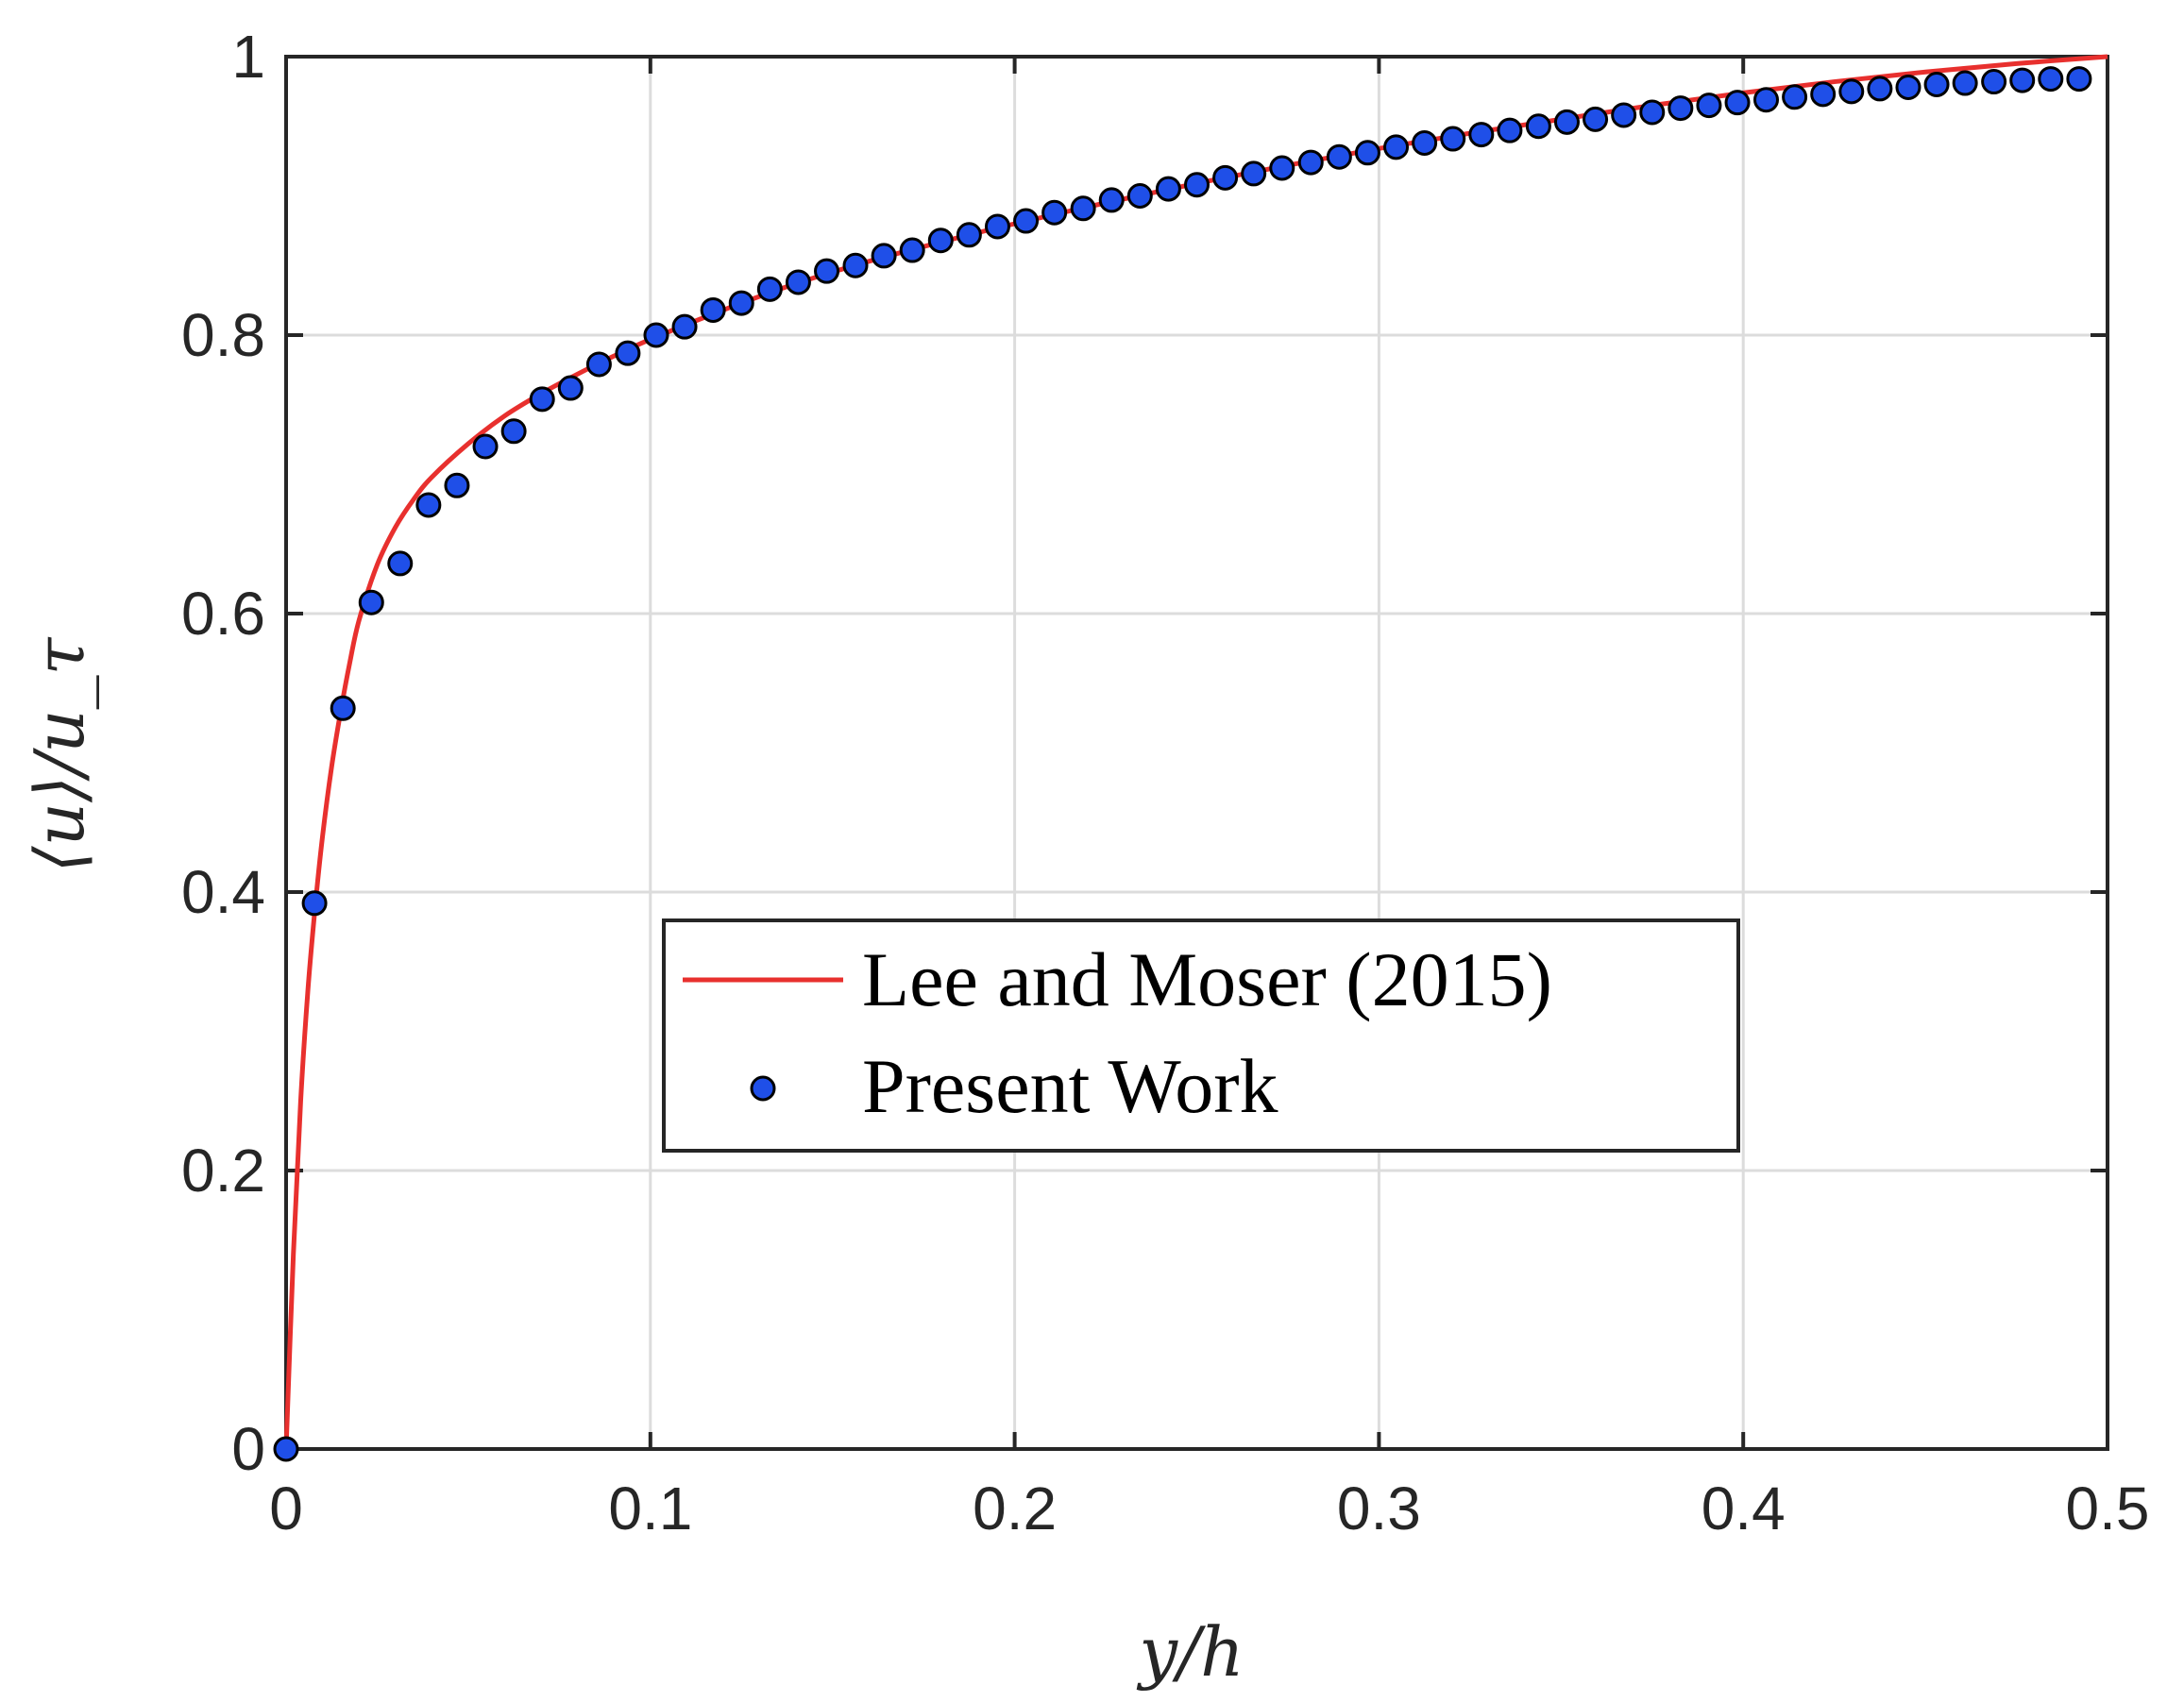 Image resolution: width=2184 pixels, height=1702 pixels. Describe the element at coordinates (1379, 1508) in the screenshot. I see `x-tick-label: 0.3` at that location.